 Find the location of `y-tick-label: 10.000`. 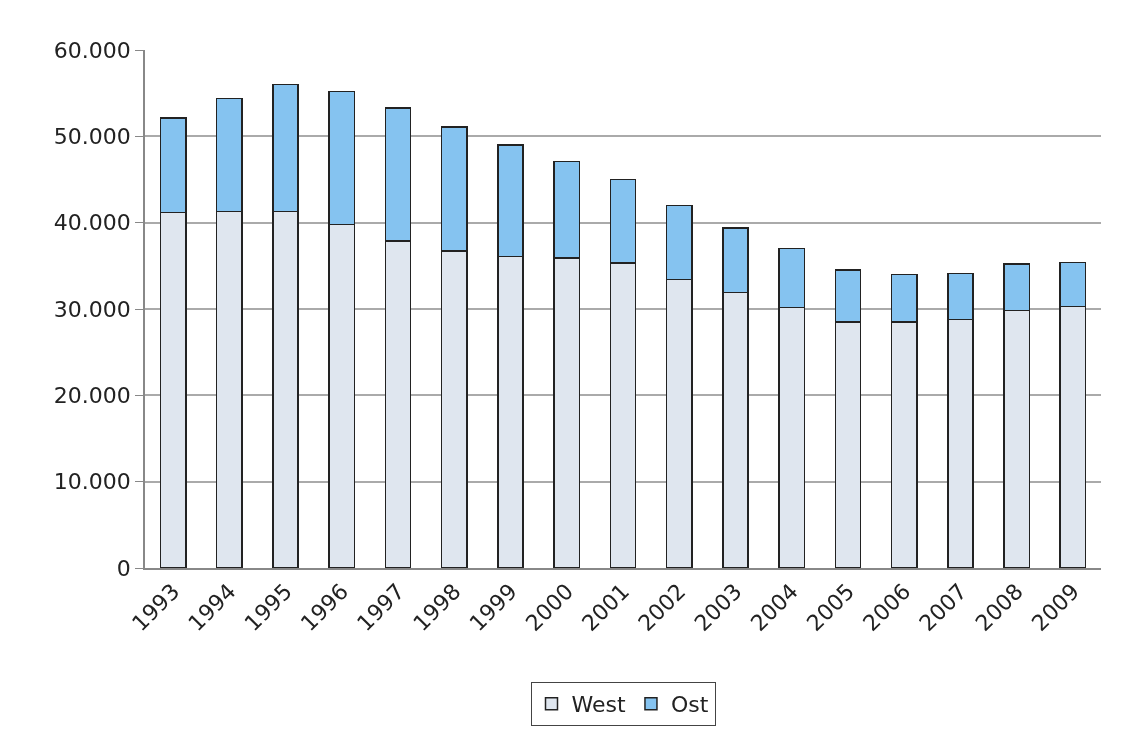

y-tick-label: 10.000 is located at coordinates (92, 482).